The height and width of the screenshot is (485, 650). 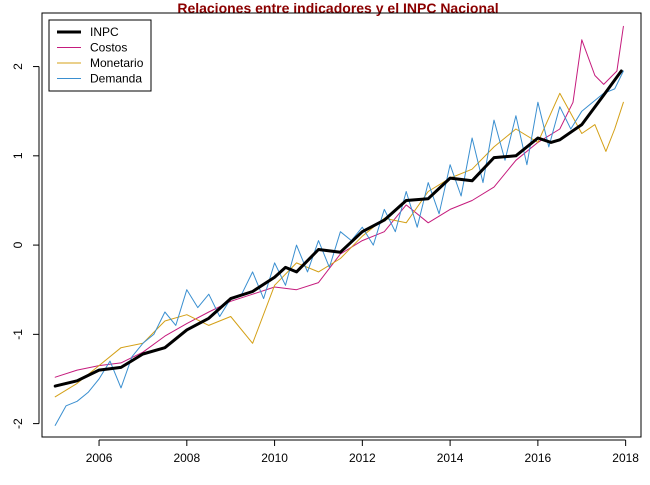 What do you see at coordinates (625, 458) in the screenshot?
I see `x-tick-label: 2018` at bounding box center [625, 458].